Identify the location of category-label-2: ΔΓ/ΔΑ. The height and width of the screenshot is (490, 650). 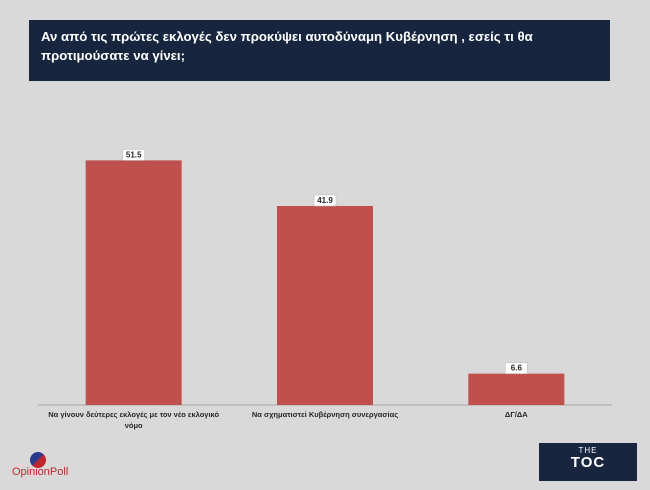
(516, 414).